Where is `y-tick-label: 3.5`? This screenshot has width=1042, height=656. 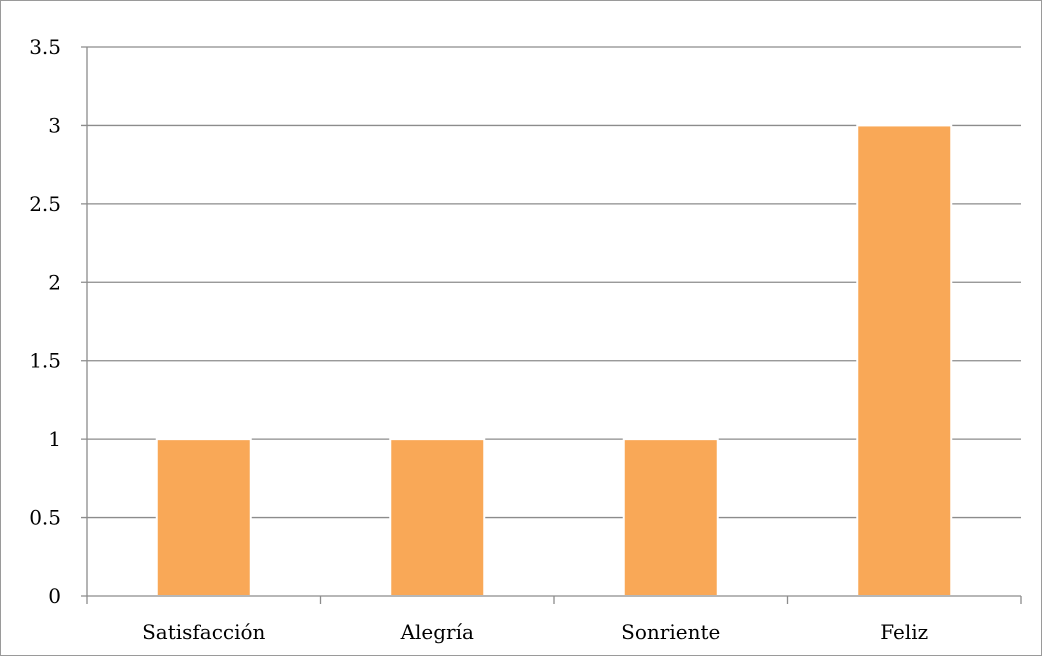
y-tick-label: 3.5 is located at coordinates (45, 47).